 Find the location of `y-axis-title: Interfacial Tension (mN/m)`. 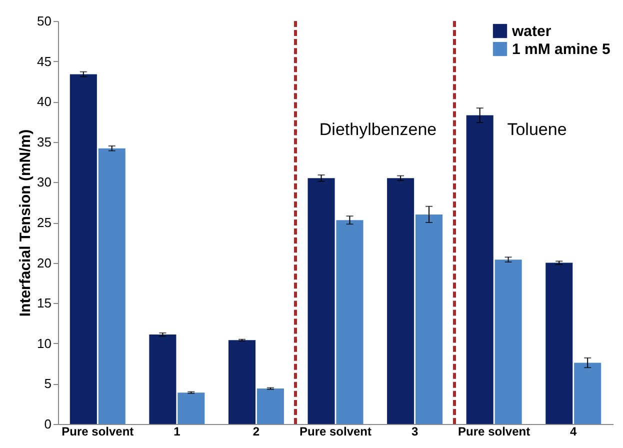

y-axis-title: Interfacial Tension (mN/m) is located at coordinates (25, 223).